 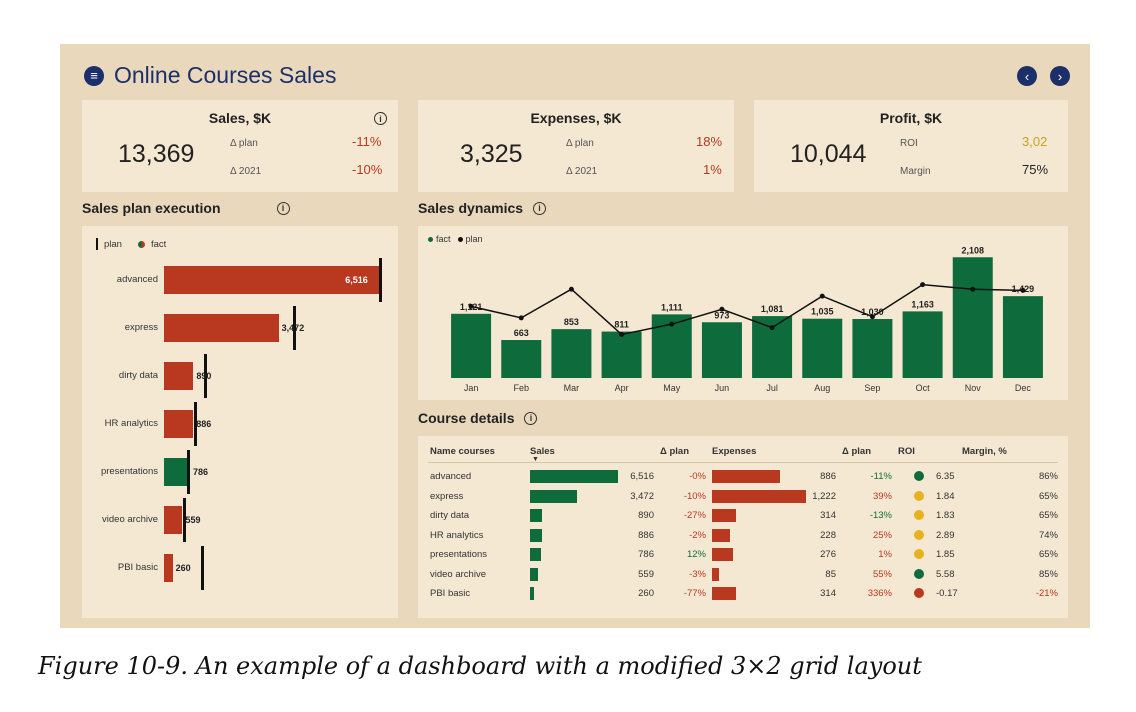 I want to click on margin-value: -21%, so click(x=1046, y=593).